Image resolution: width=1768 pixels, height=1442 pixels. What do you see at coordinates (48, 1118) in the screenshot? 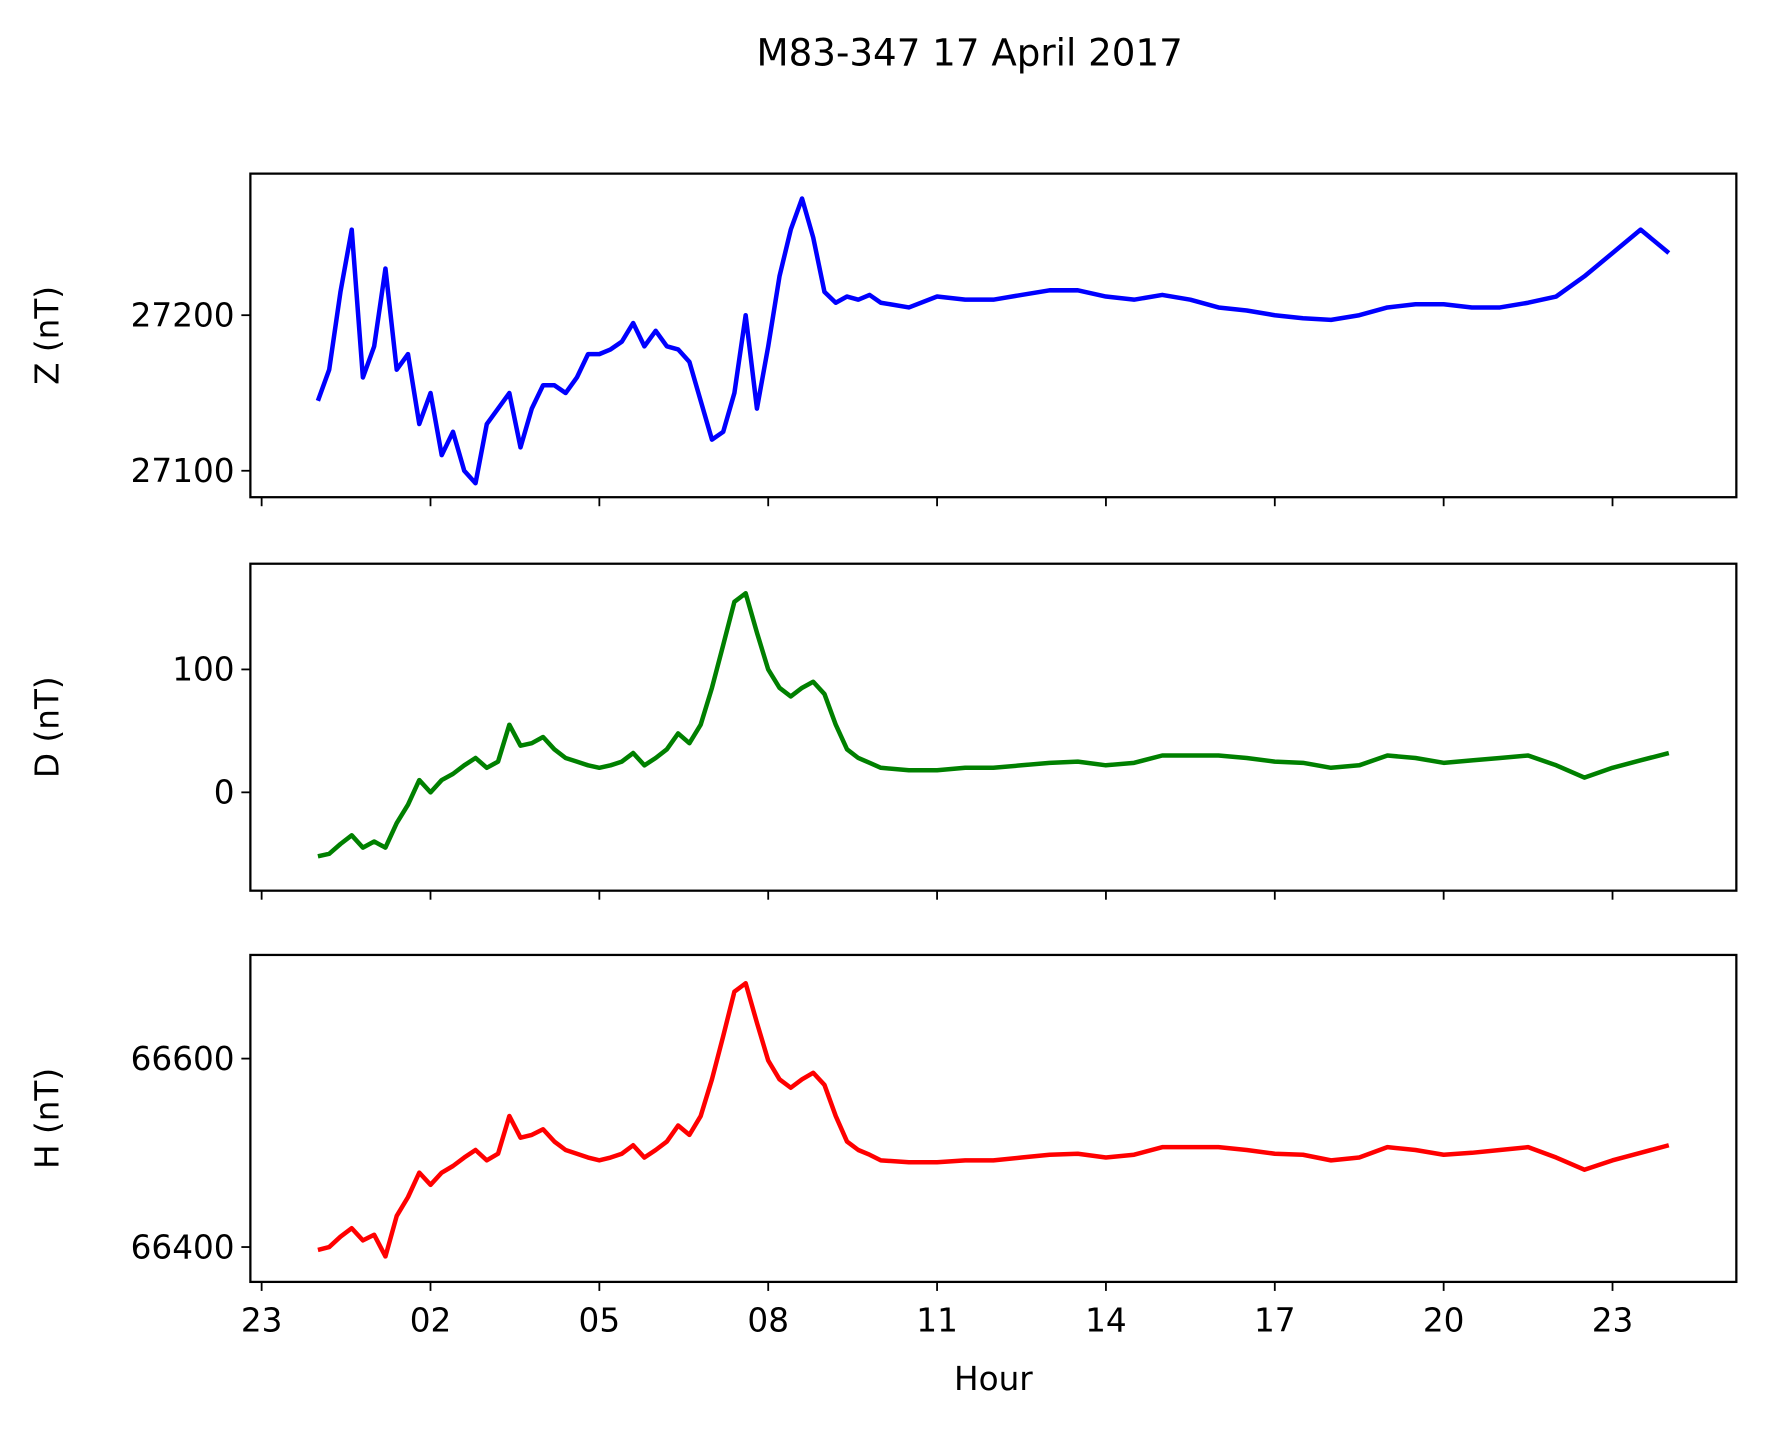
I see `y-axis-label: H (nT)` at bounding box center [48, 1118].